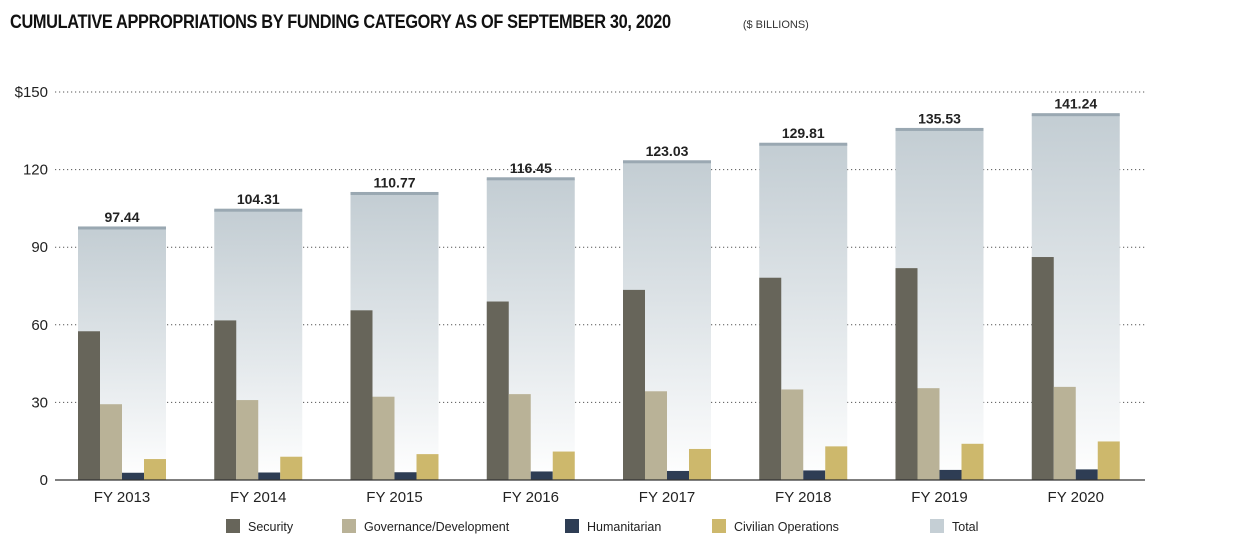 This screenshot has width=1242, height=547. I want to click on total-value-label: 135.53, so click(939, 118).